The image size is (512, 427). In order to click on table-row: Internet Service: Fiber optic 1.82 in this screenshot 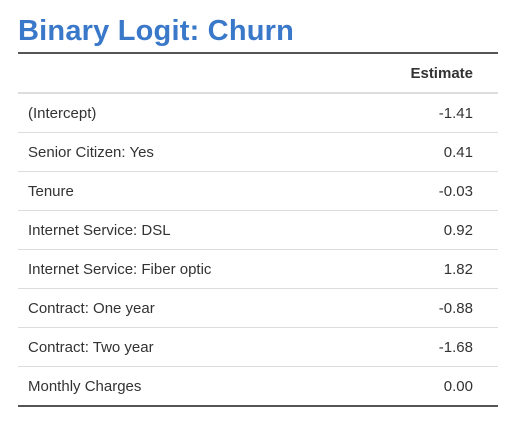, I will do `click(258, 269)`.